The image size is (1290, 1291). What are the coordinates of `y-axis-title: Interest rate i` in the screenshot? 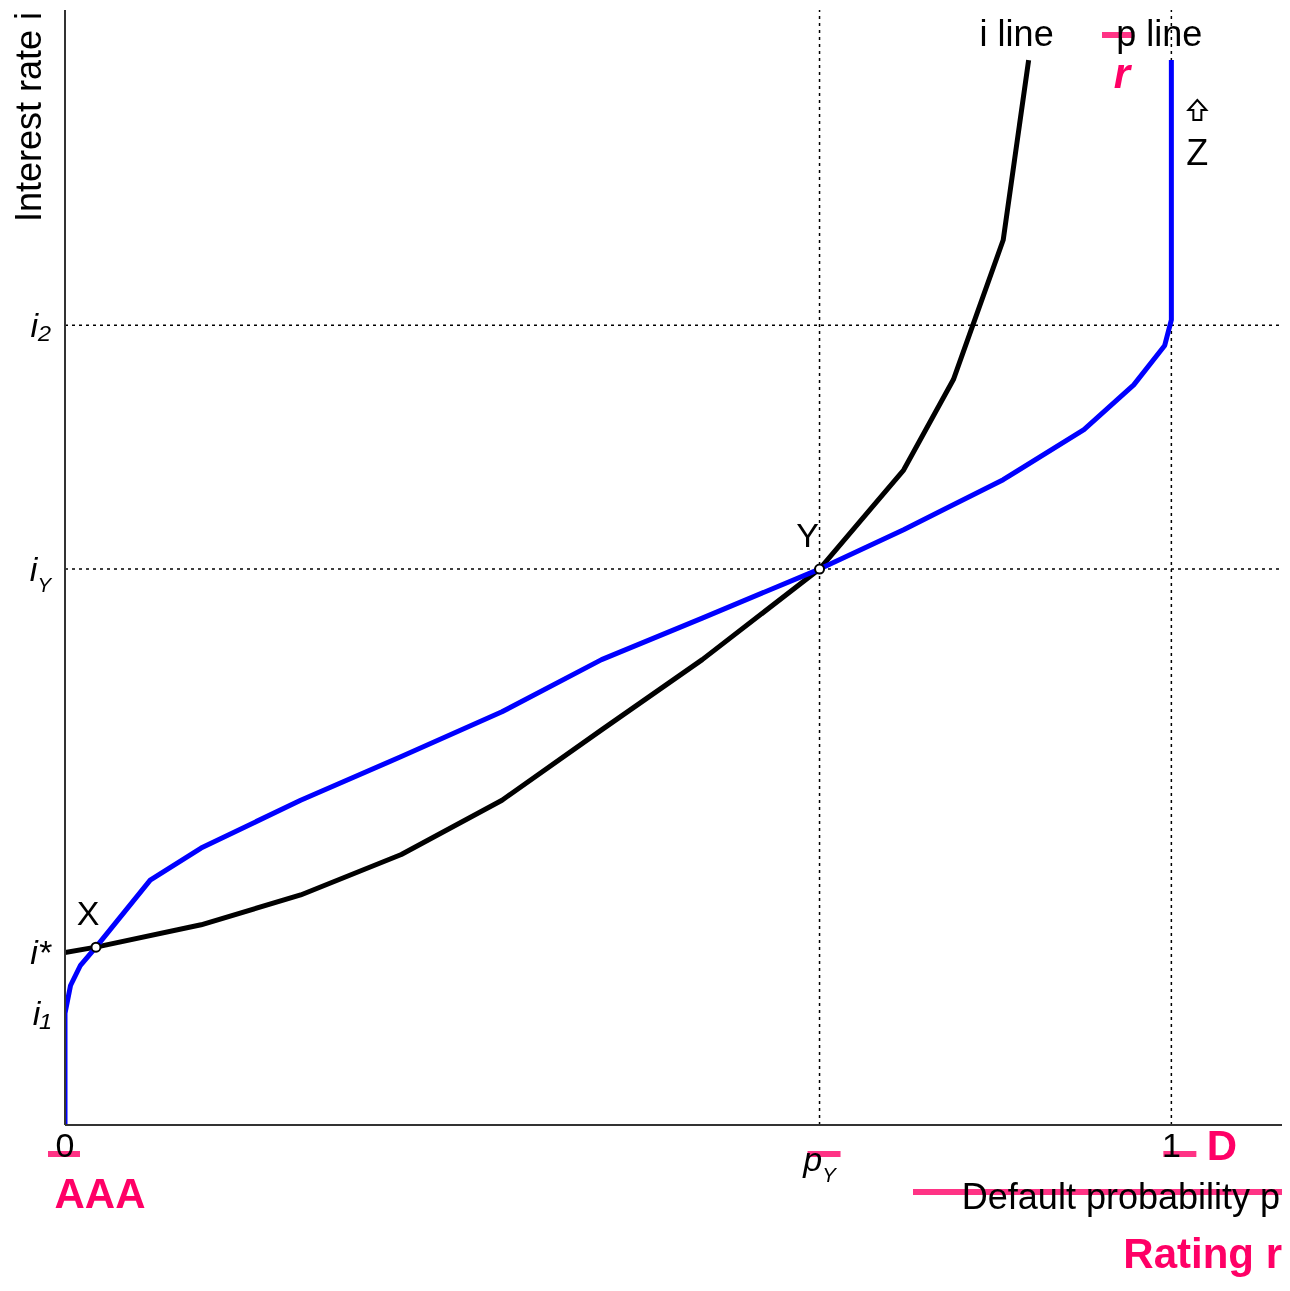 It's located at (28, 117).